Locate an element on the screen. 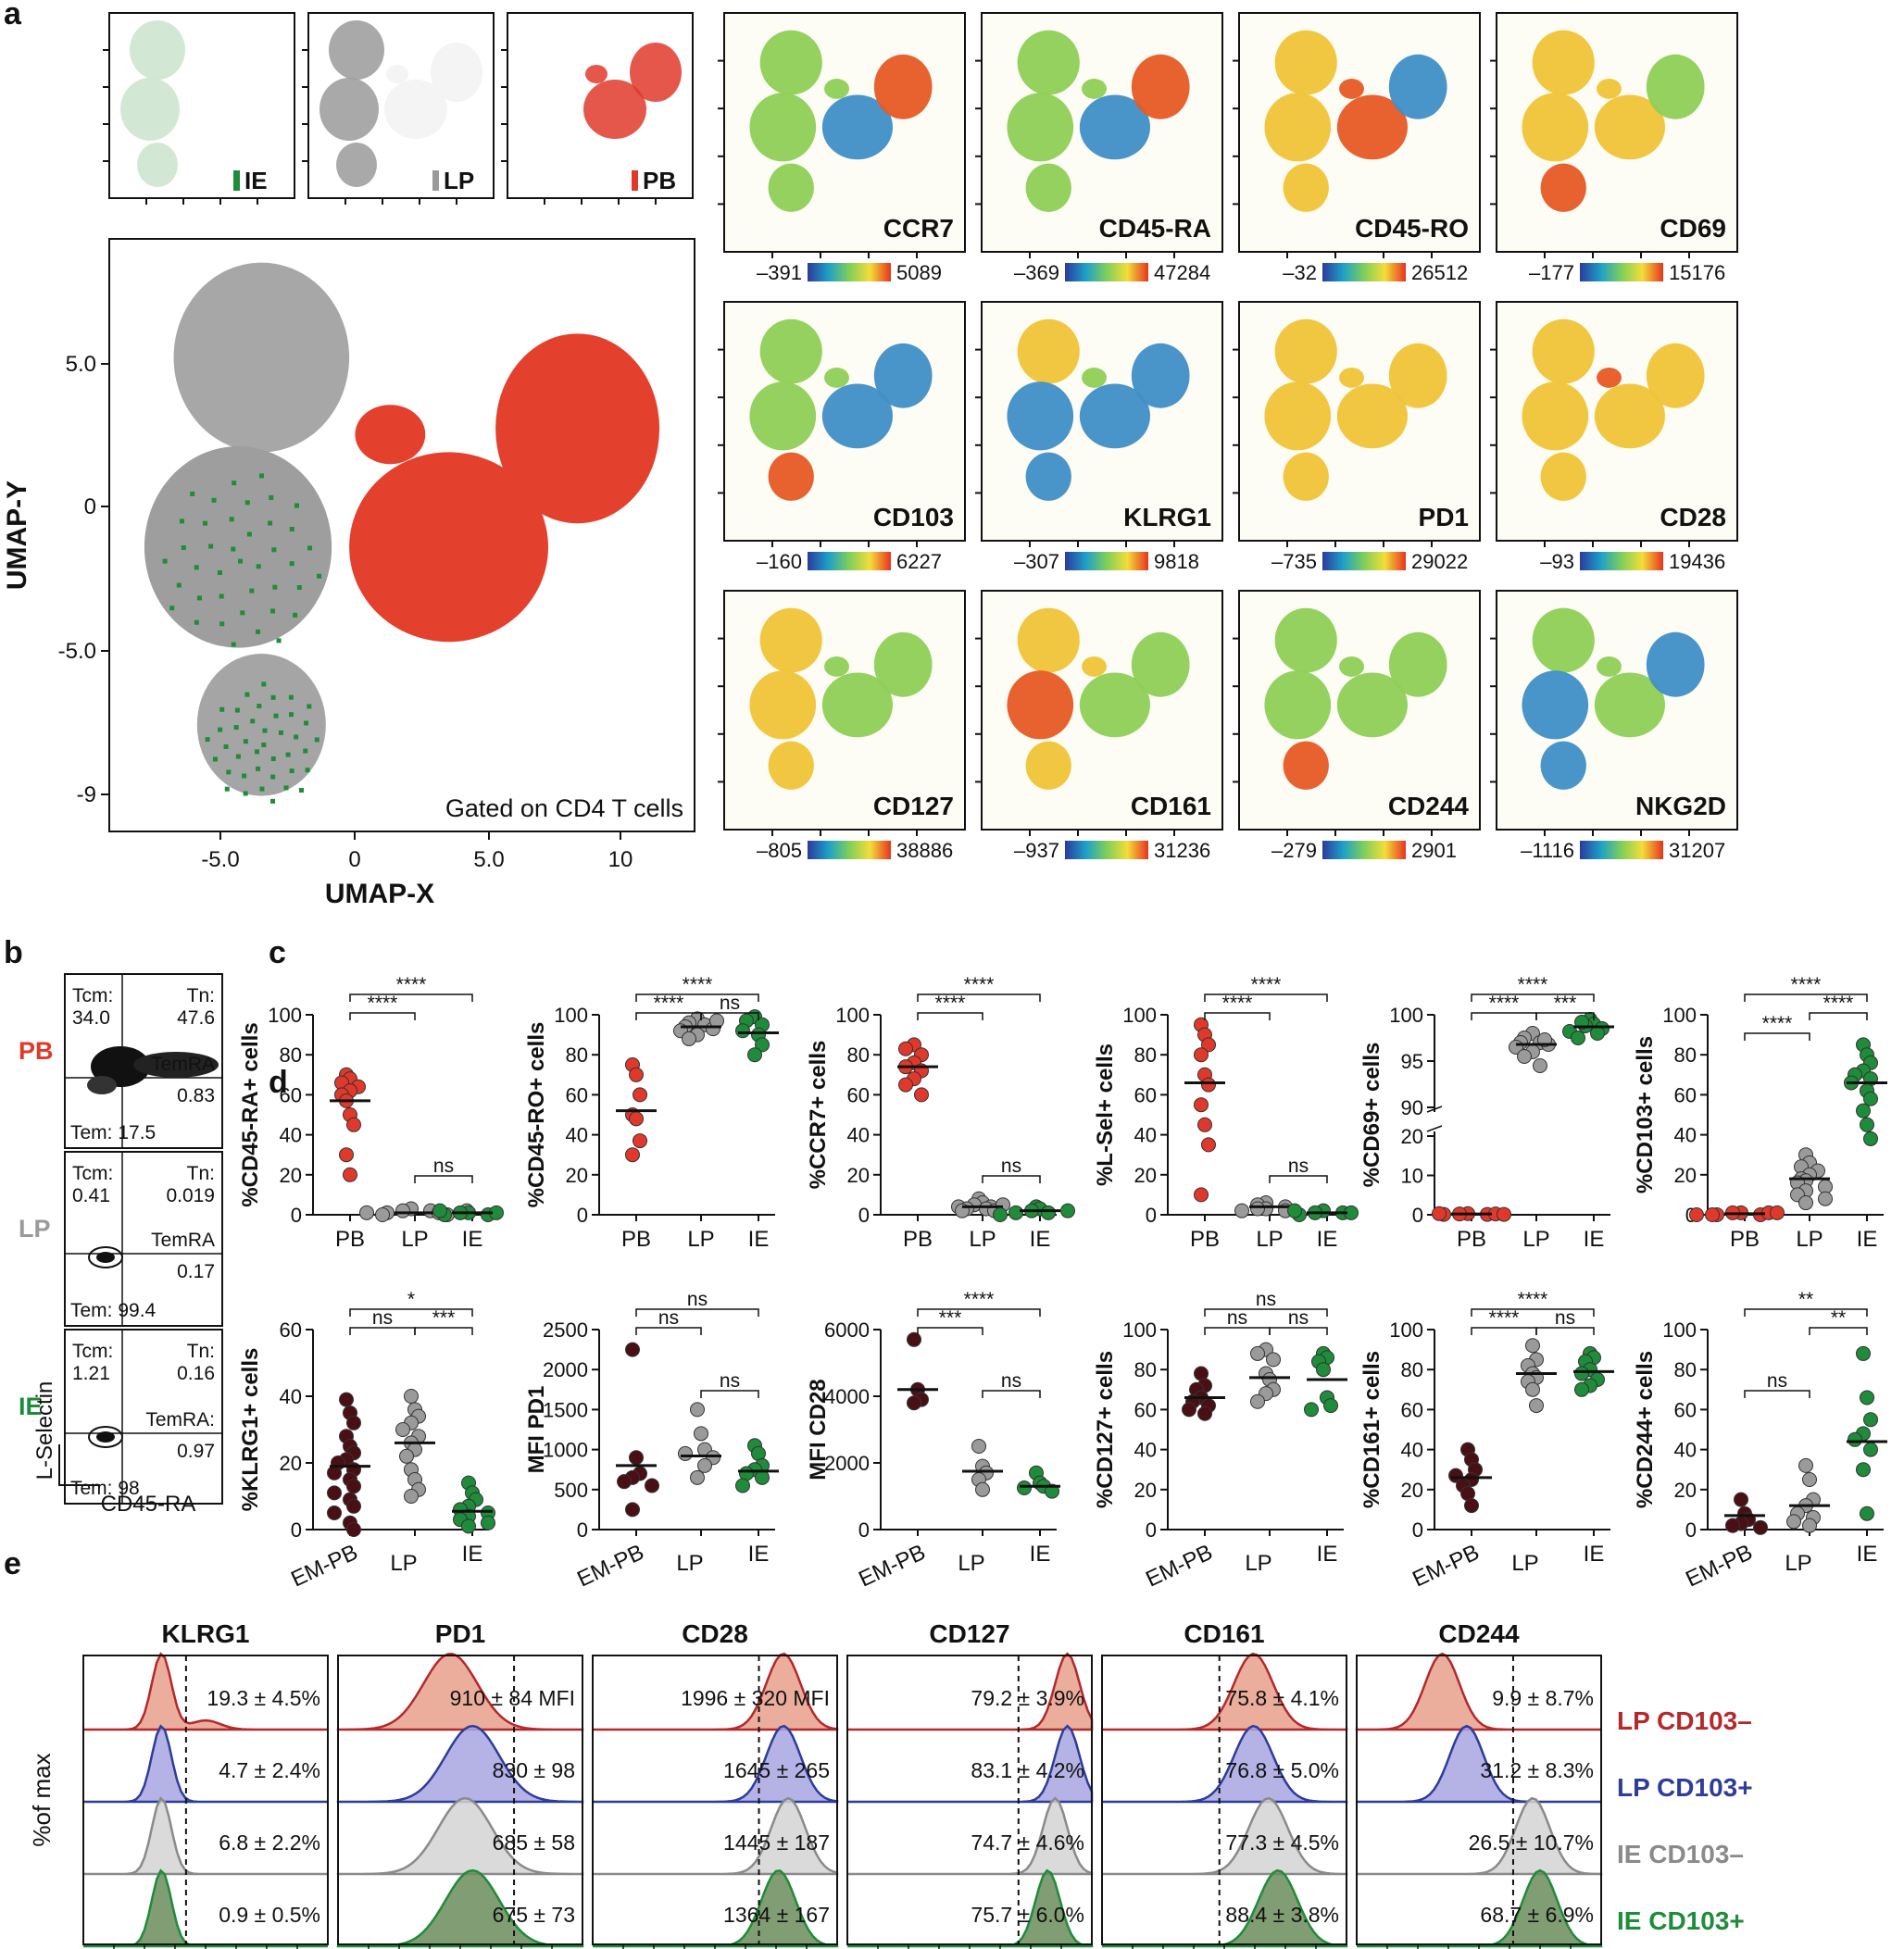  heatmap-marker-label: CD28 is located at coordinates (1693, 517).